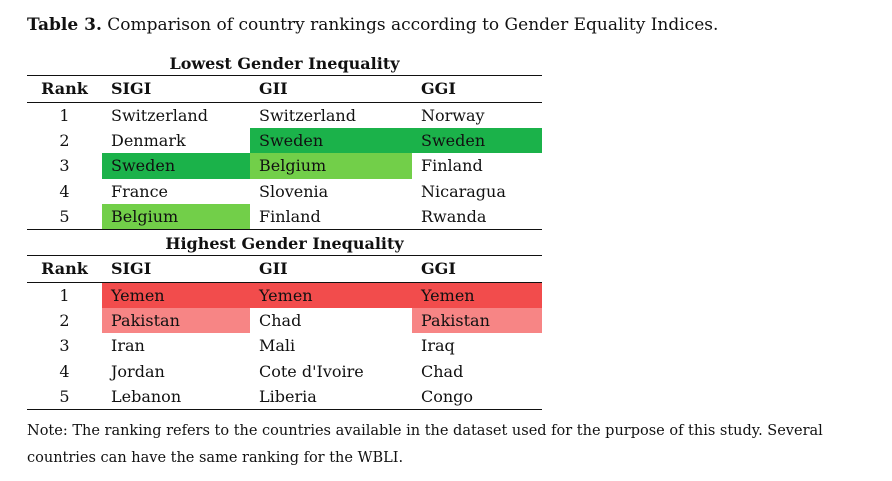  I want to click on gii-cell: Cote d'Ivoire, so click(311, 371).